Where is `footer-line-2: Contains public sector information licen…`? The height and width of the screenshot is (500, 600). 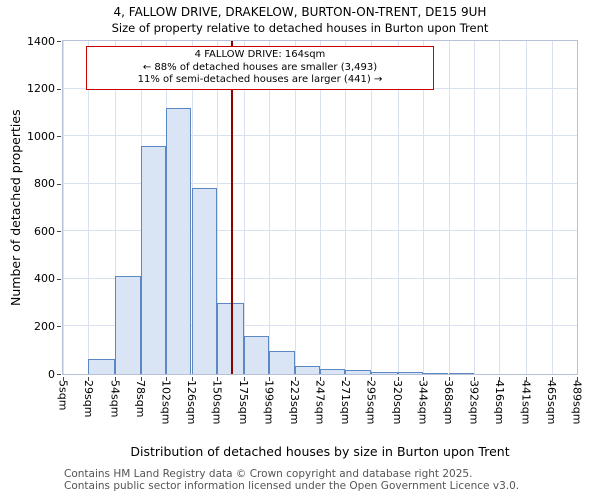 footer-line-2: Contains public sector information licen… is located at coordinates (292, 486).